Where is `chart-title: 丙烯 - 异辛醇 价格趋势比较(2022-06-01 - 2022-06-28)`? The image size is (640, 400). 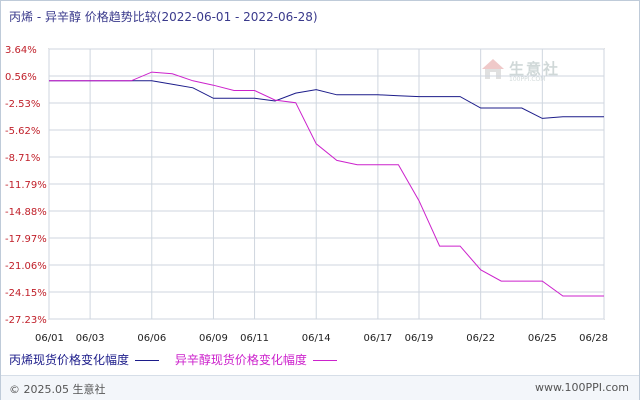 chart-title: 丙烯 - 异辛醇 价格趋势比较(2022-06-01 - 2022-06-28) is located at coordinates (163, 16).